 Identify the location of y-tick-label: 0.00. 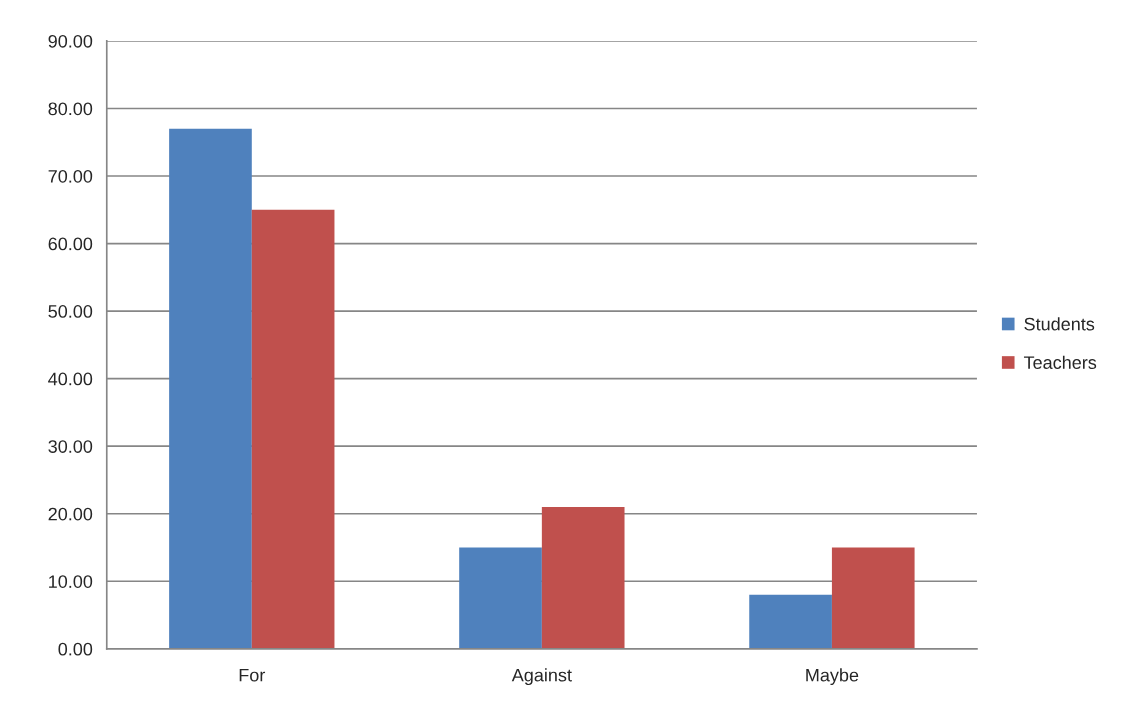
(75, 649).